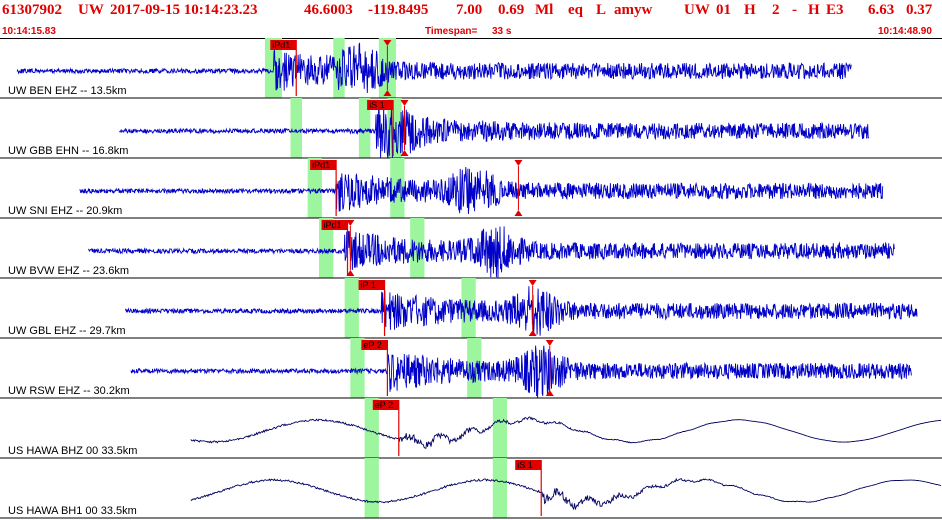 The image size is (942, 520). What do you see at coordinates (469, 10) in the screenshot?
I see `event-depth: 7.00` at bounding box center [469, 10].